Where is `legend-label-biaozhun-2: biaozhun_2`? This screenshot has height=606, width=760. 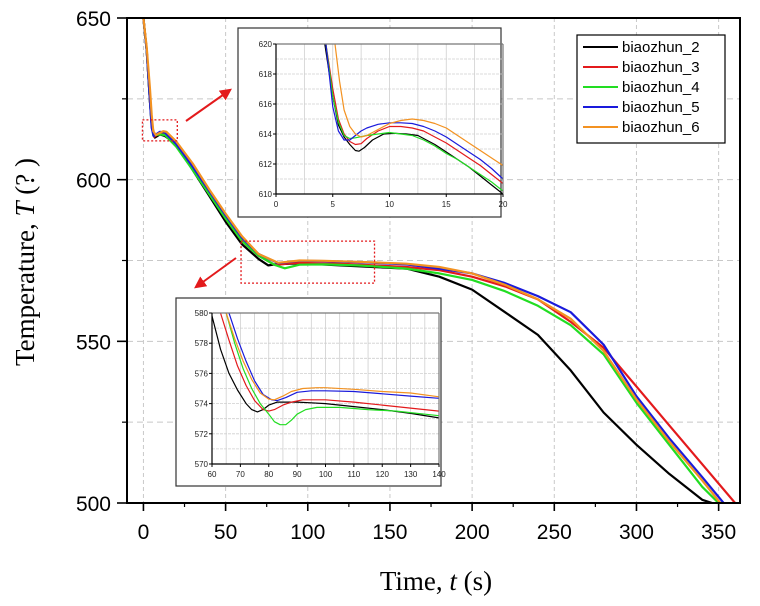
legend-label-biaozhun-2: biaozhun_2 is located at coordinates (661, 47).